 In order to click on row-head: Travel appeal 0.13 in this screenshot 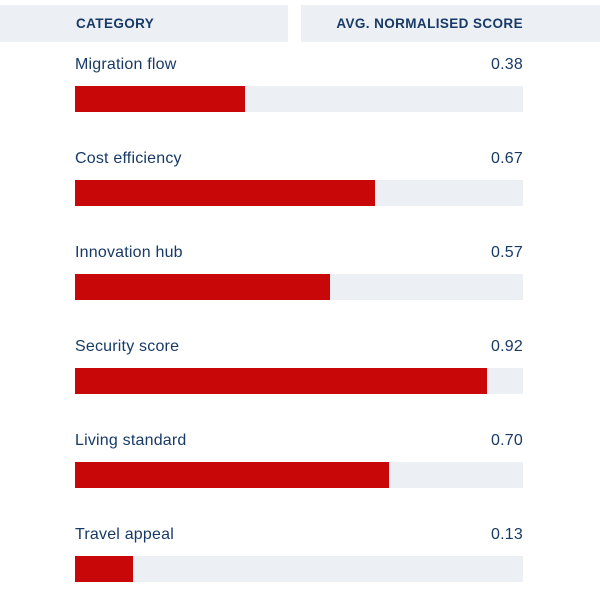, I will do `click(299, 528)`.